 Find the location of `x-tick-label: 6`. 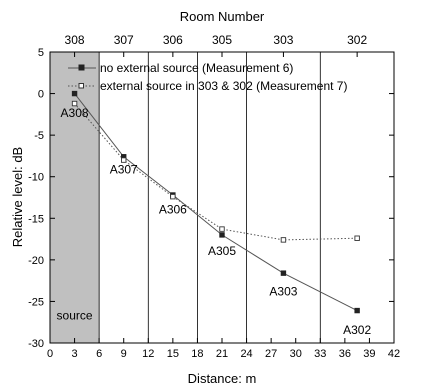

x-tick-label: 6 is located at coordinates (99, 354).